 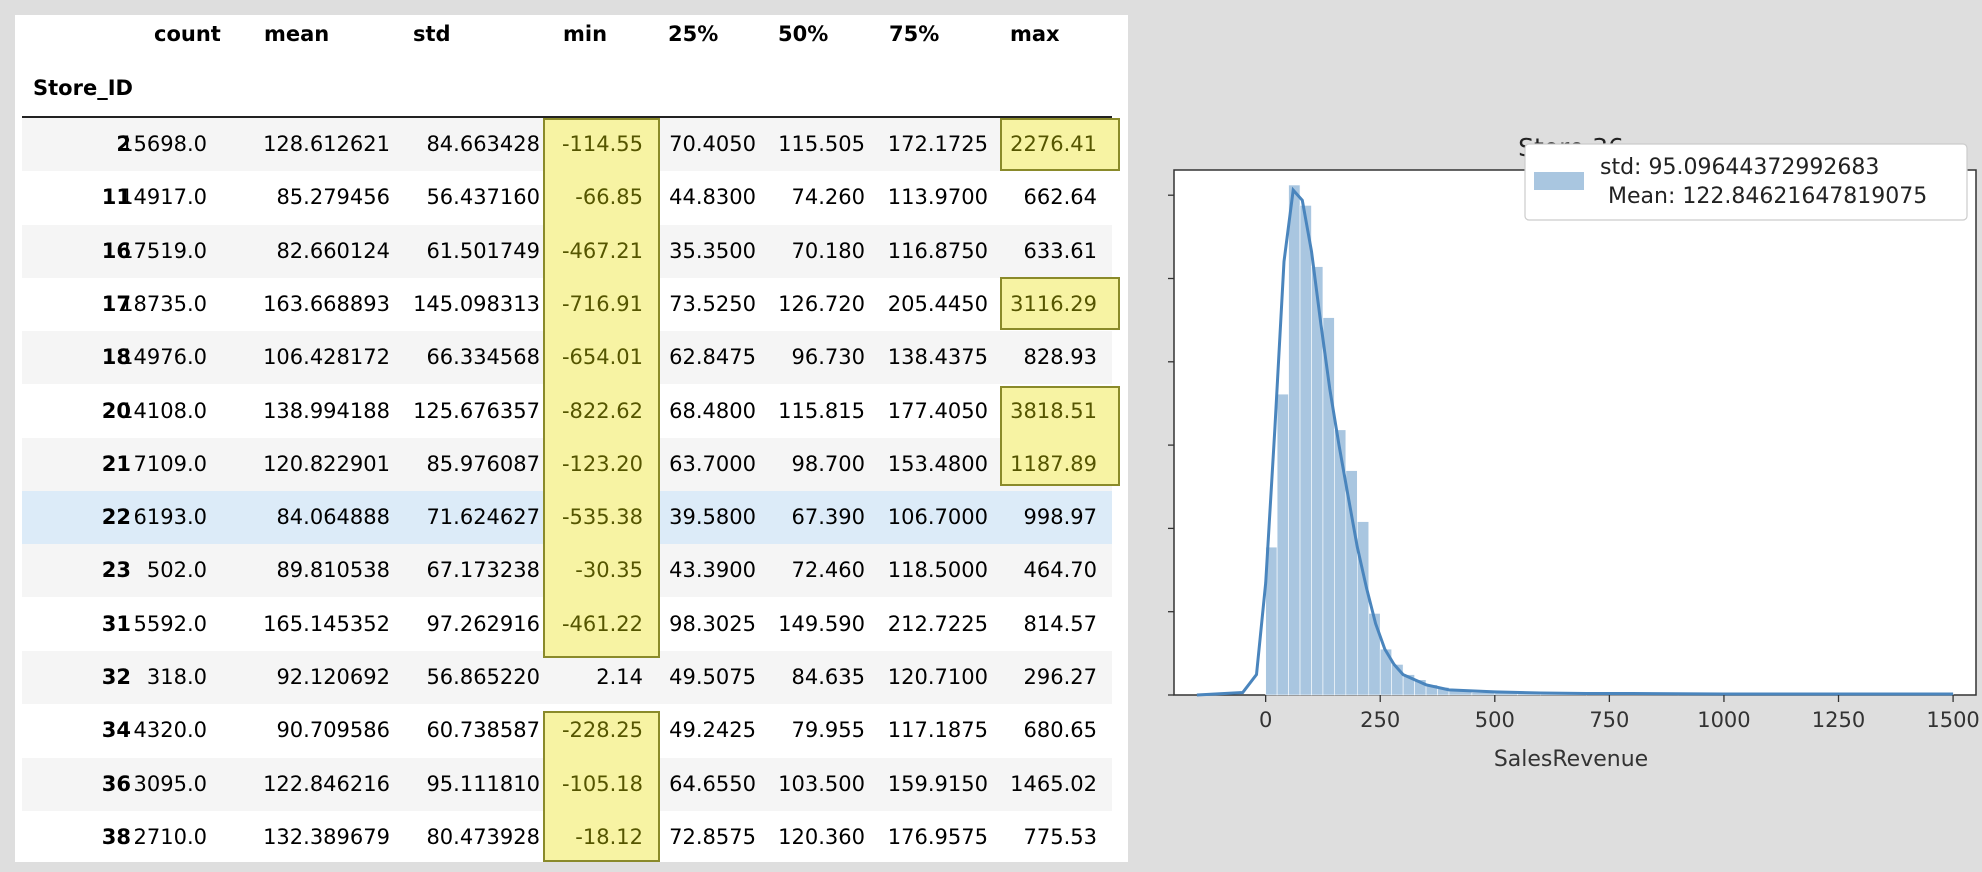 What do you see at coordinates (297, 34) in the screenshot?
I see `col-header-mean: mean` at bounding box center [297, 34].